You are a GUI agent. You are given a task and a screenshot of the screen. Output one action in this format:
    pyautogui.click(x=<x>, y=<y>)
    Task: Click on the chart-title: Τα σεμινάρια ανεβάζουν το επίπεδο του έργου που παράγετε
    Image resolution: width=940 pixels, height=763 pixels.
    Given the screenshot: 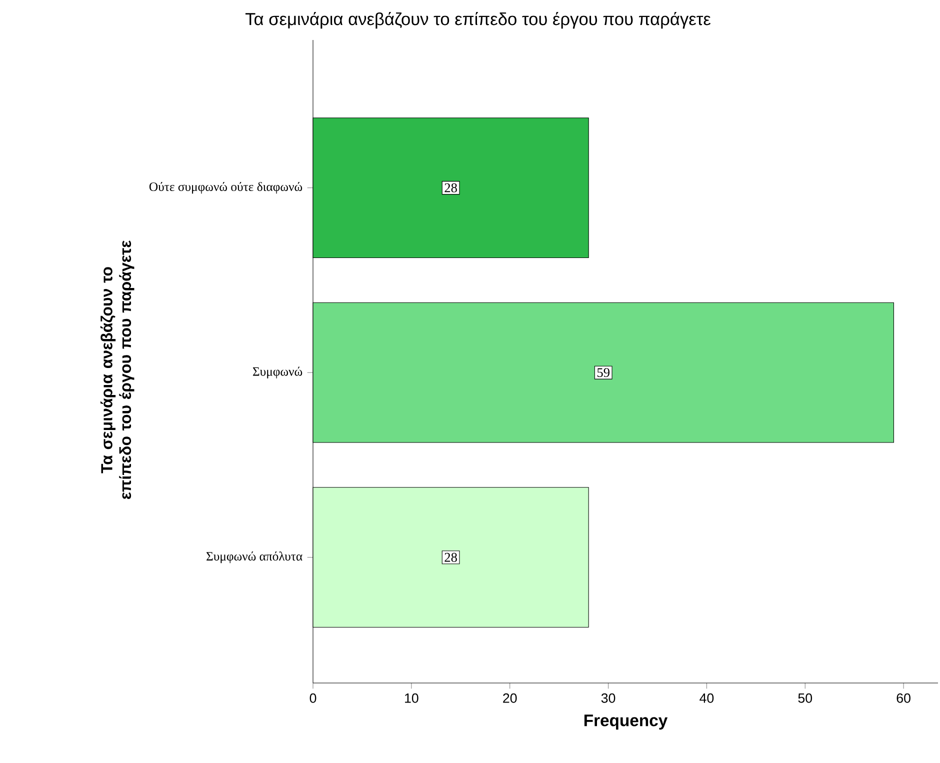 What is the action you would take?
    pyautogui.click(x=478, y=20)
    